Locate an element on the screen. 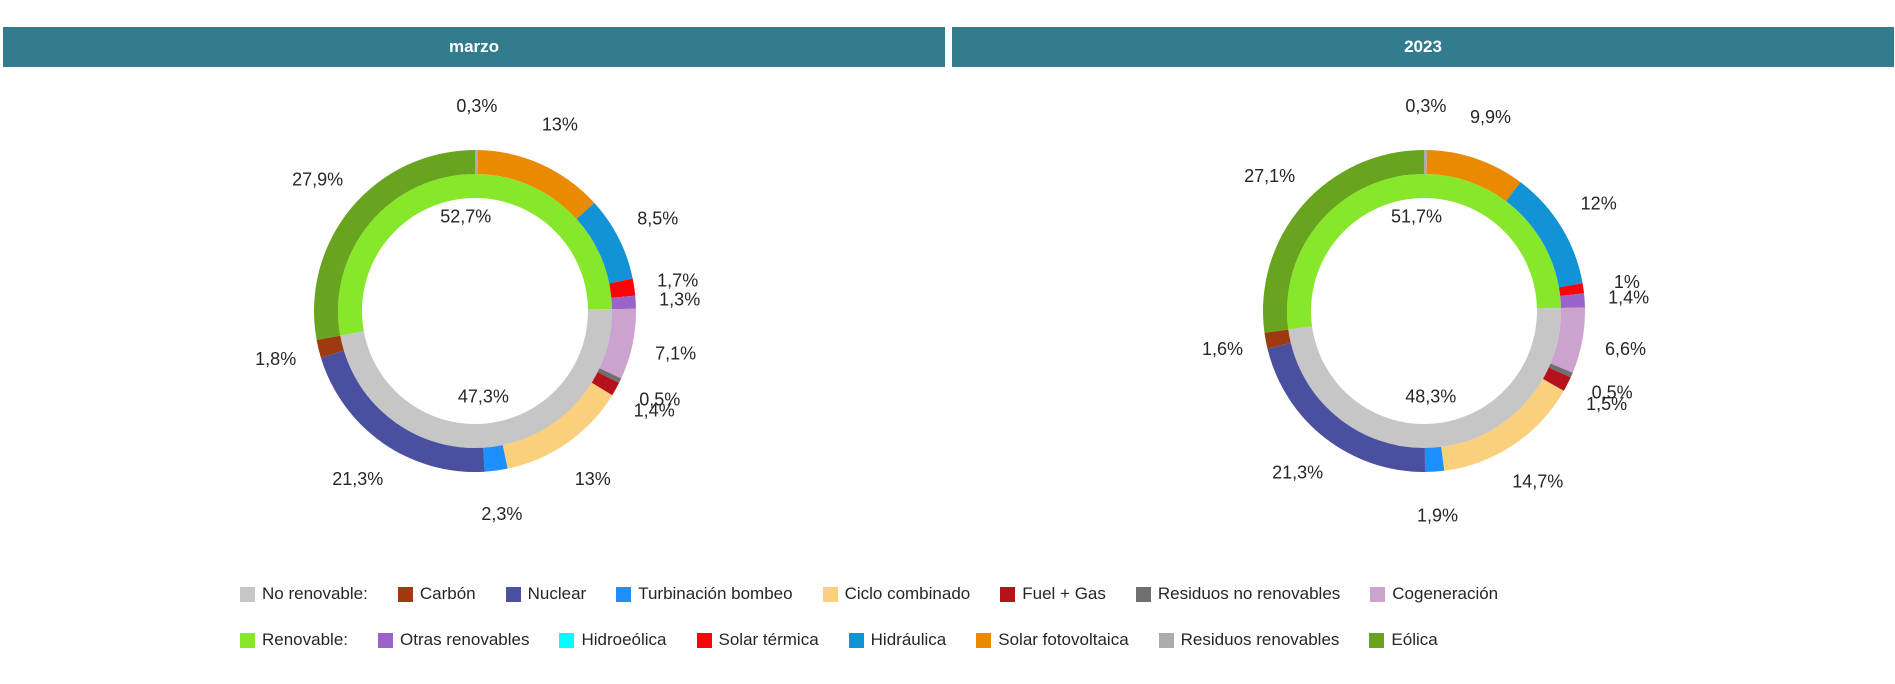  legend-item-renovable: Renovable: is located at coordinates (294, 640).